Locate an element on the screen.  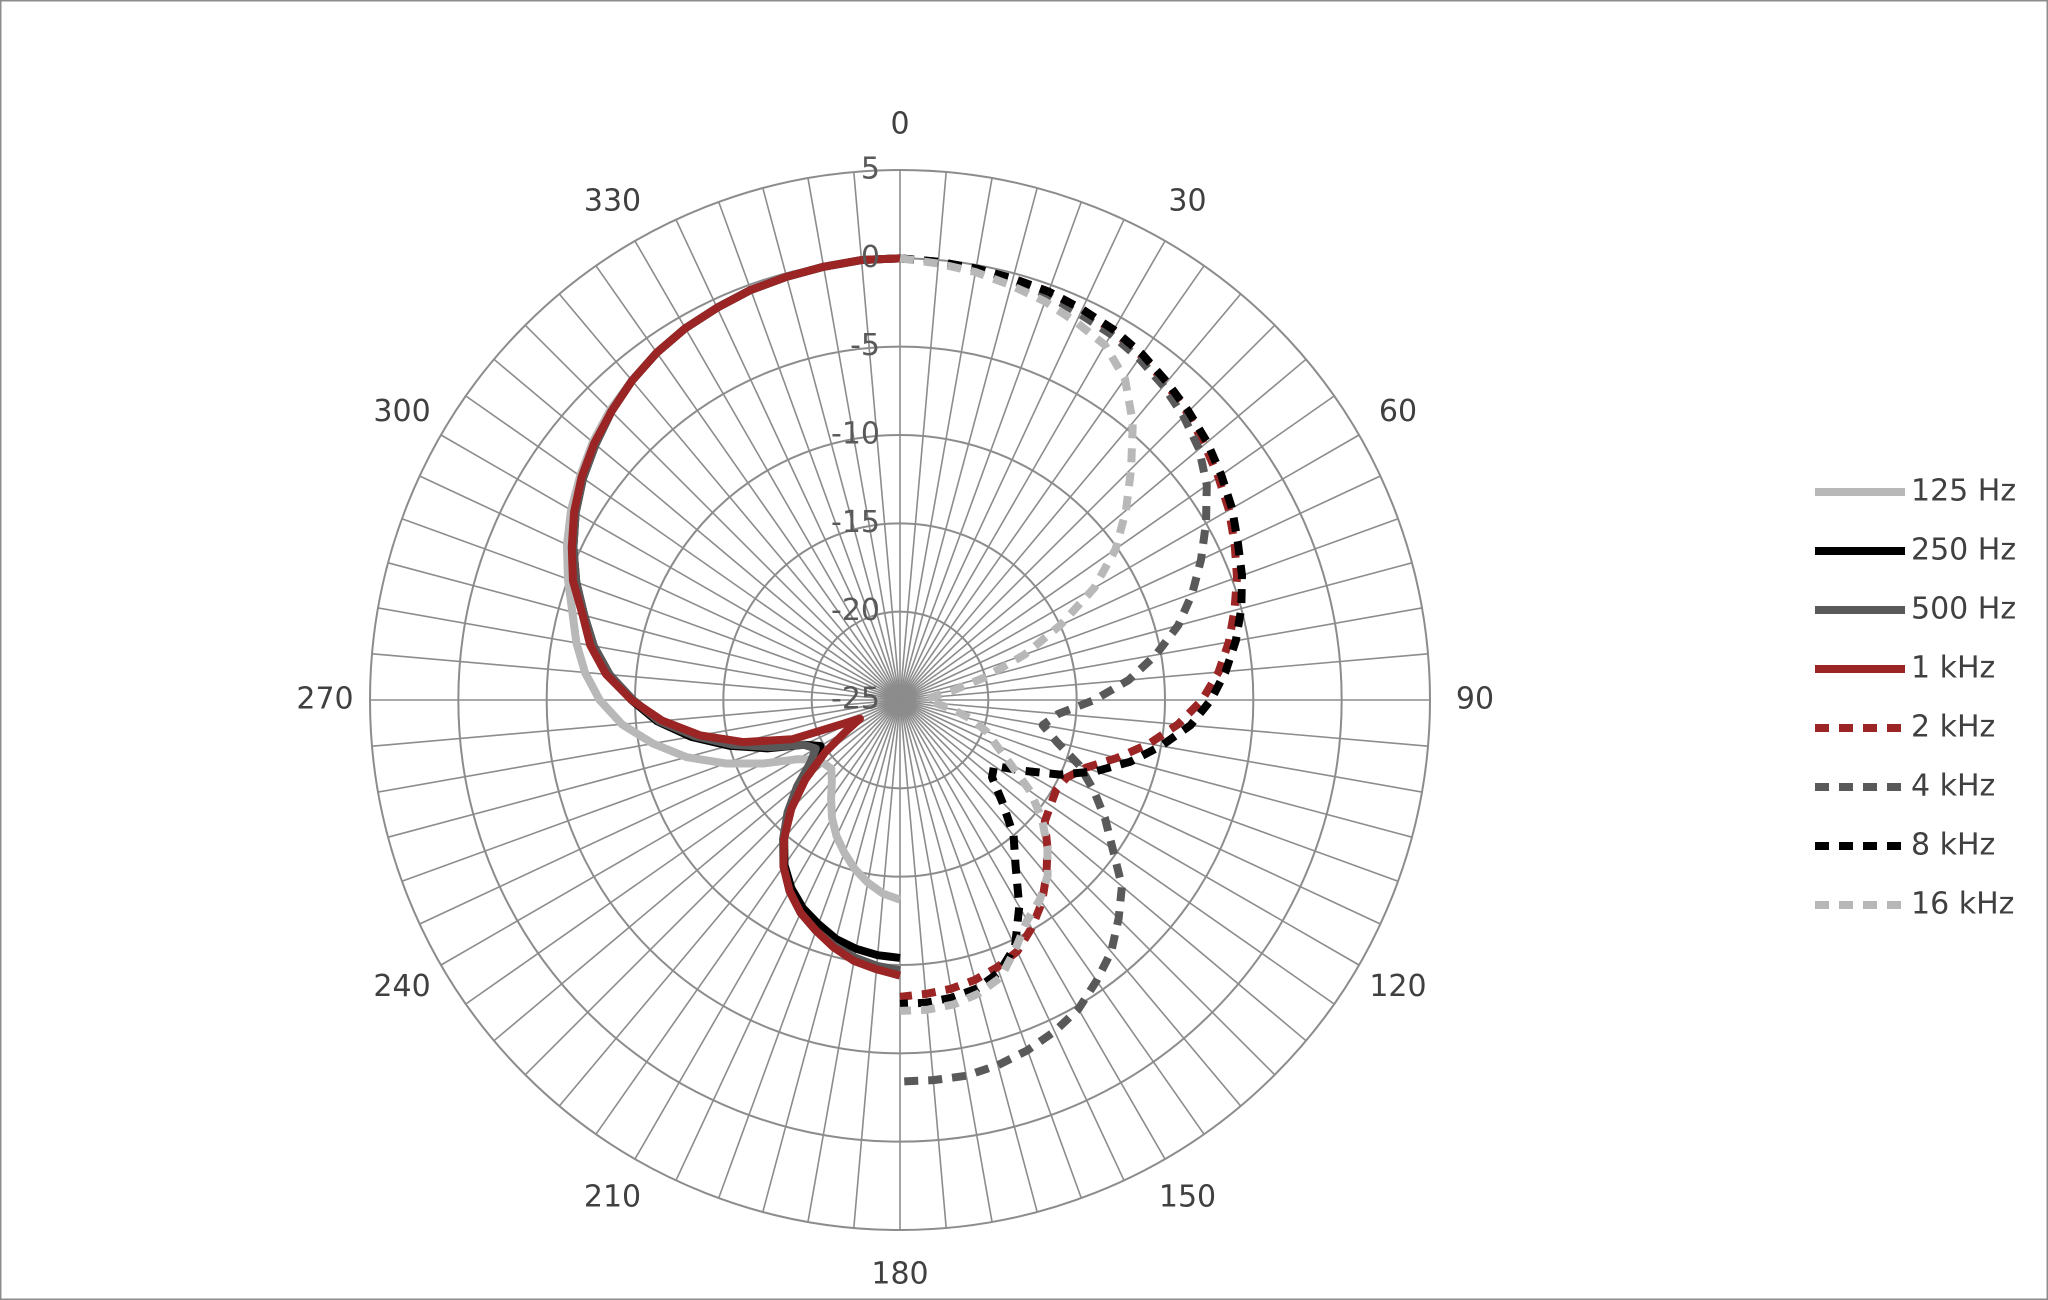
r-tick-label: -15 is located at coordinates (855, 522).